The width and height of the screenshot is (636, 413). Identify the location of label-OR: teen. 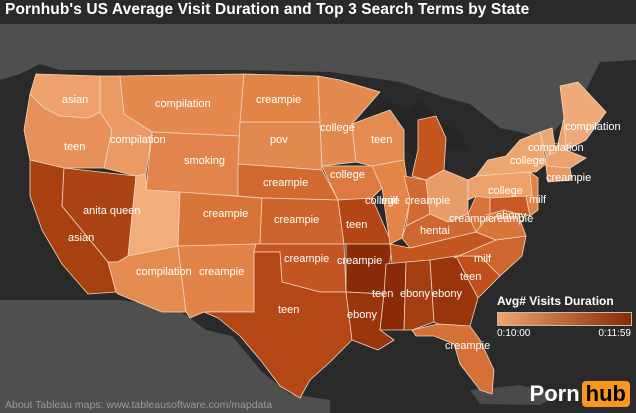
(74, 147).